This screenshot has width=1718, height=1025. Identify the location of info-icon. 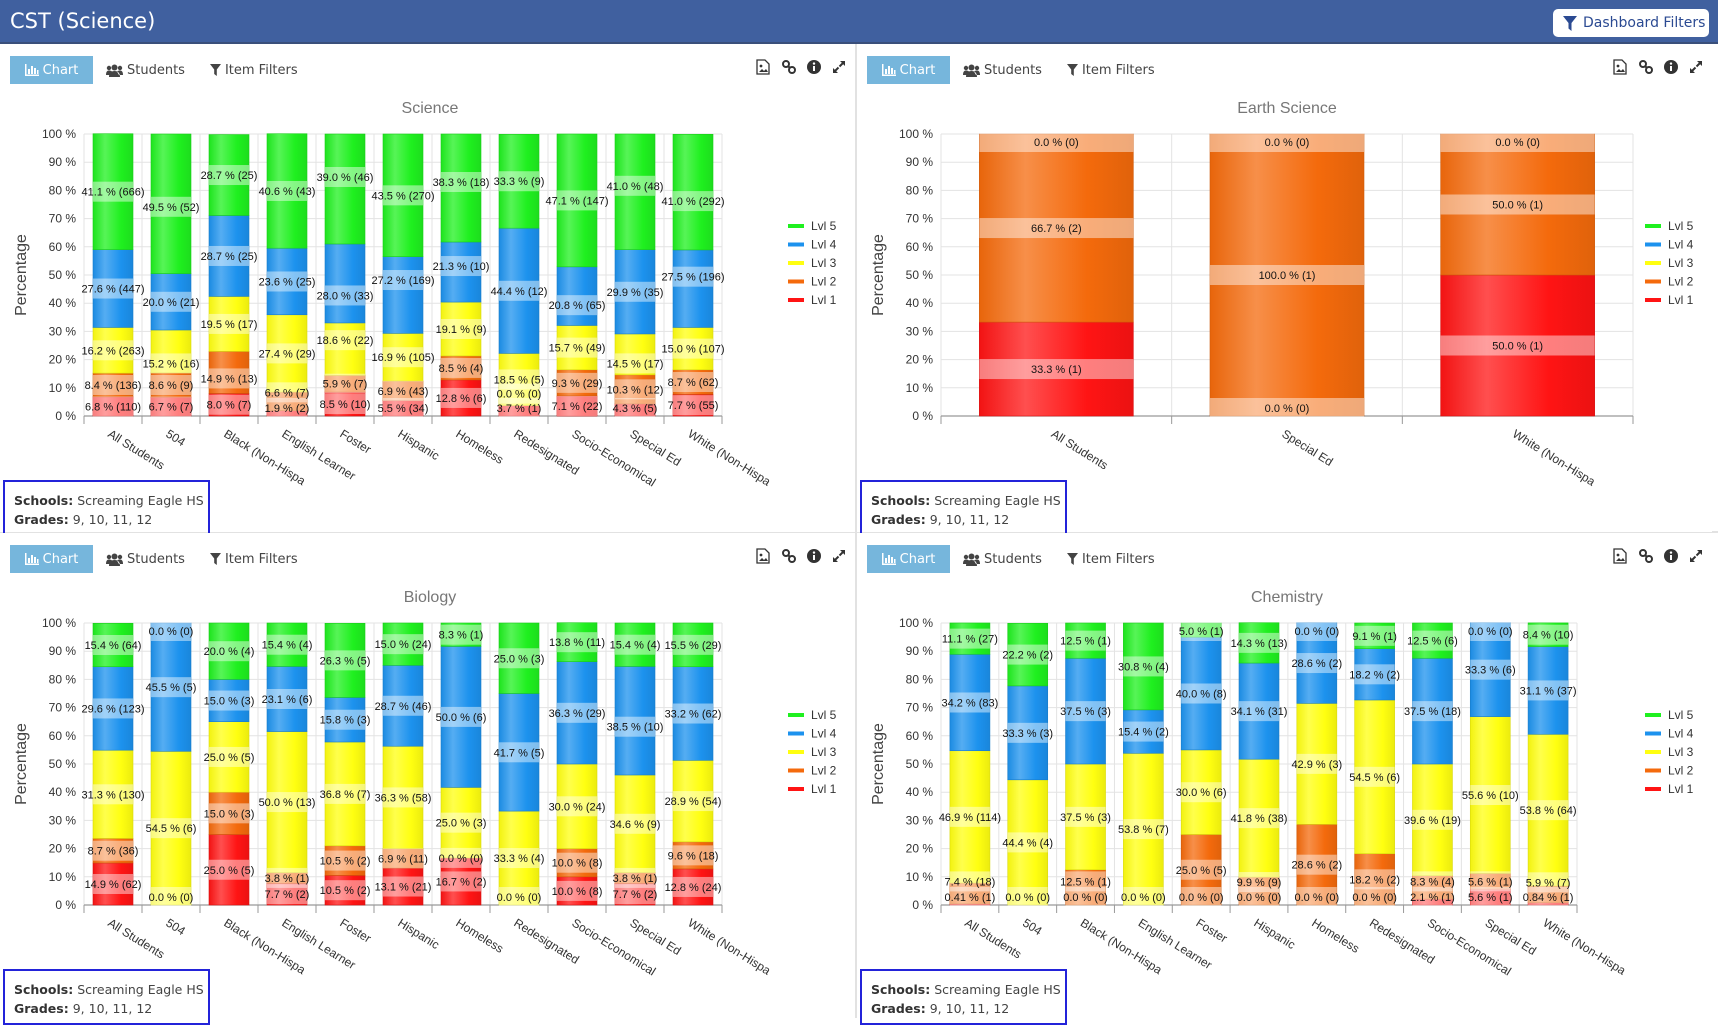
(814, 67).